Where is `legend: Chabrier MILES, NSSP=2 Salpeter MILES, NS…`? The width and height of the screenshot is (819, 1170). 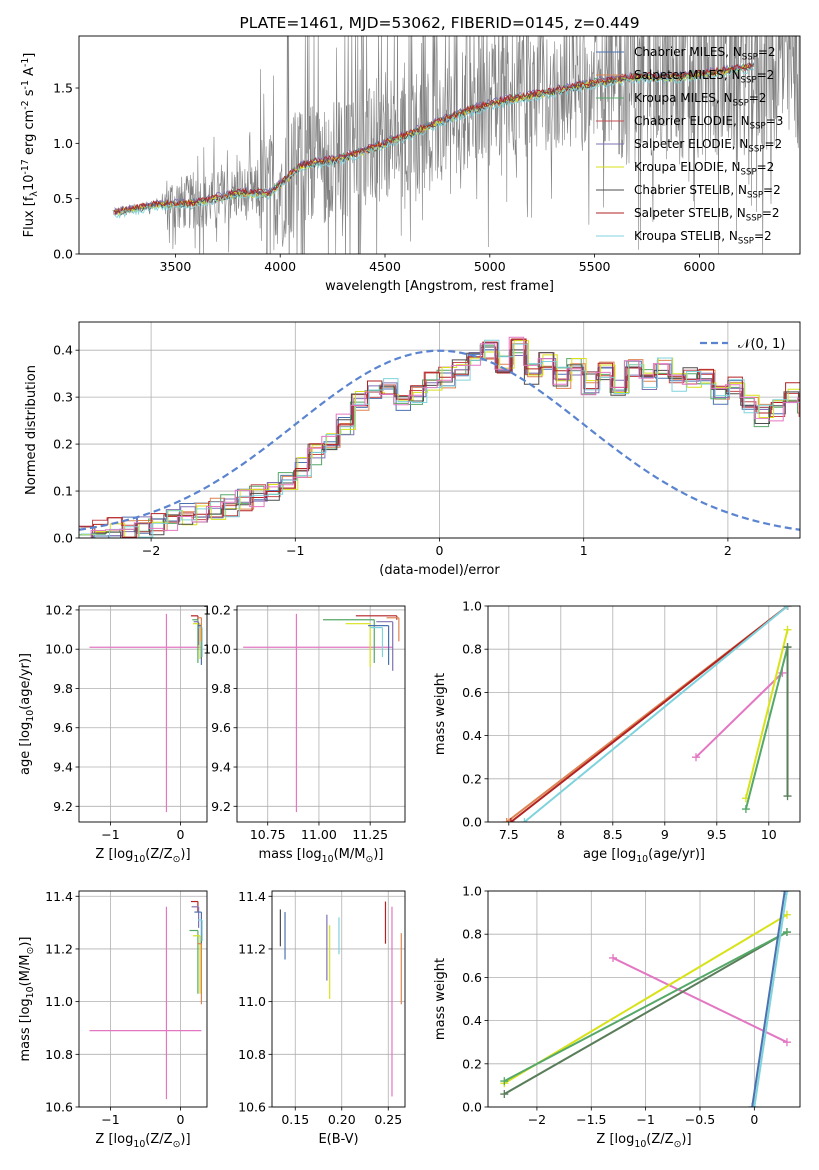 legend: Chabrier MILES, NSSP=2 Salpeter MILES, NS… is located at coordinates (689, 146).